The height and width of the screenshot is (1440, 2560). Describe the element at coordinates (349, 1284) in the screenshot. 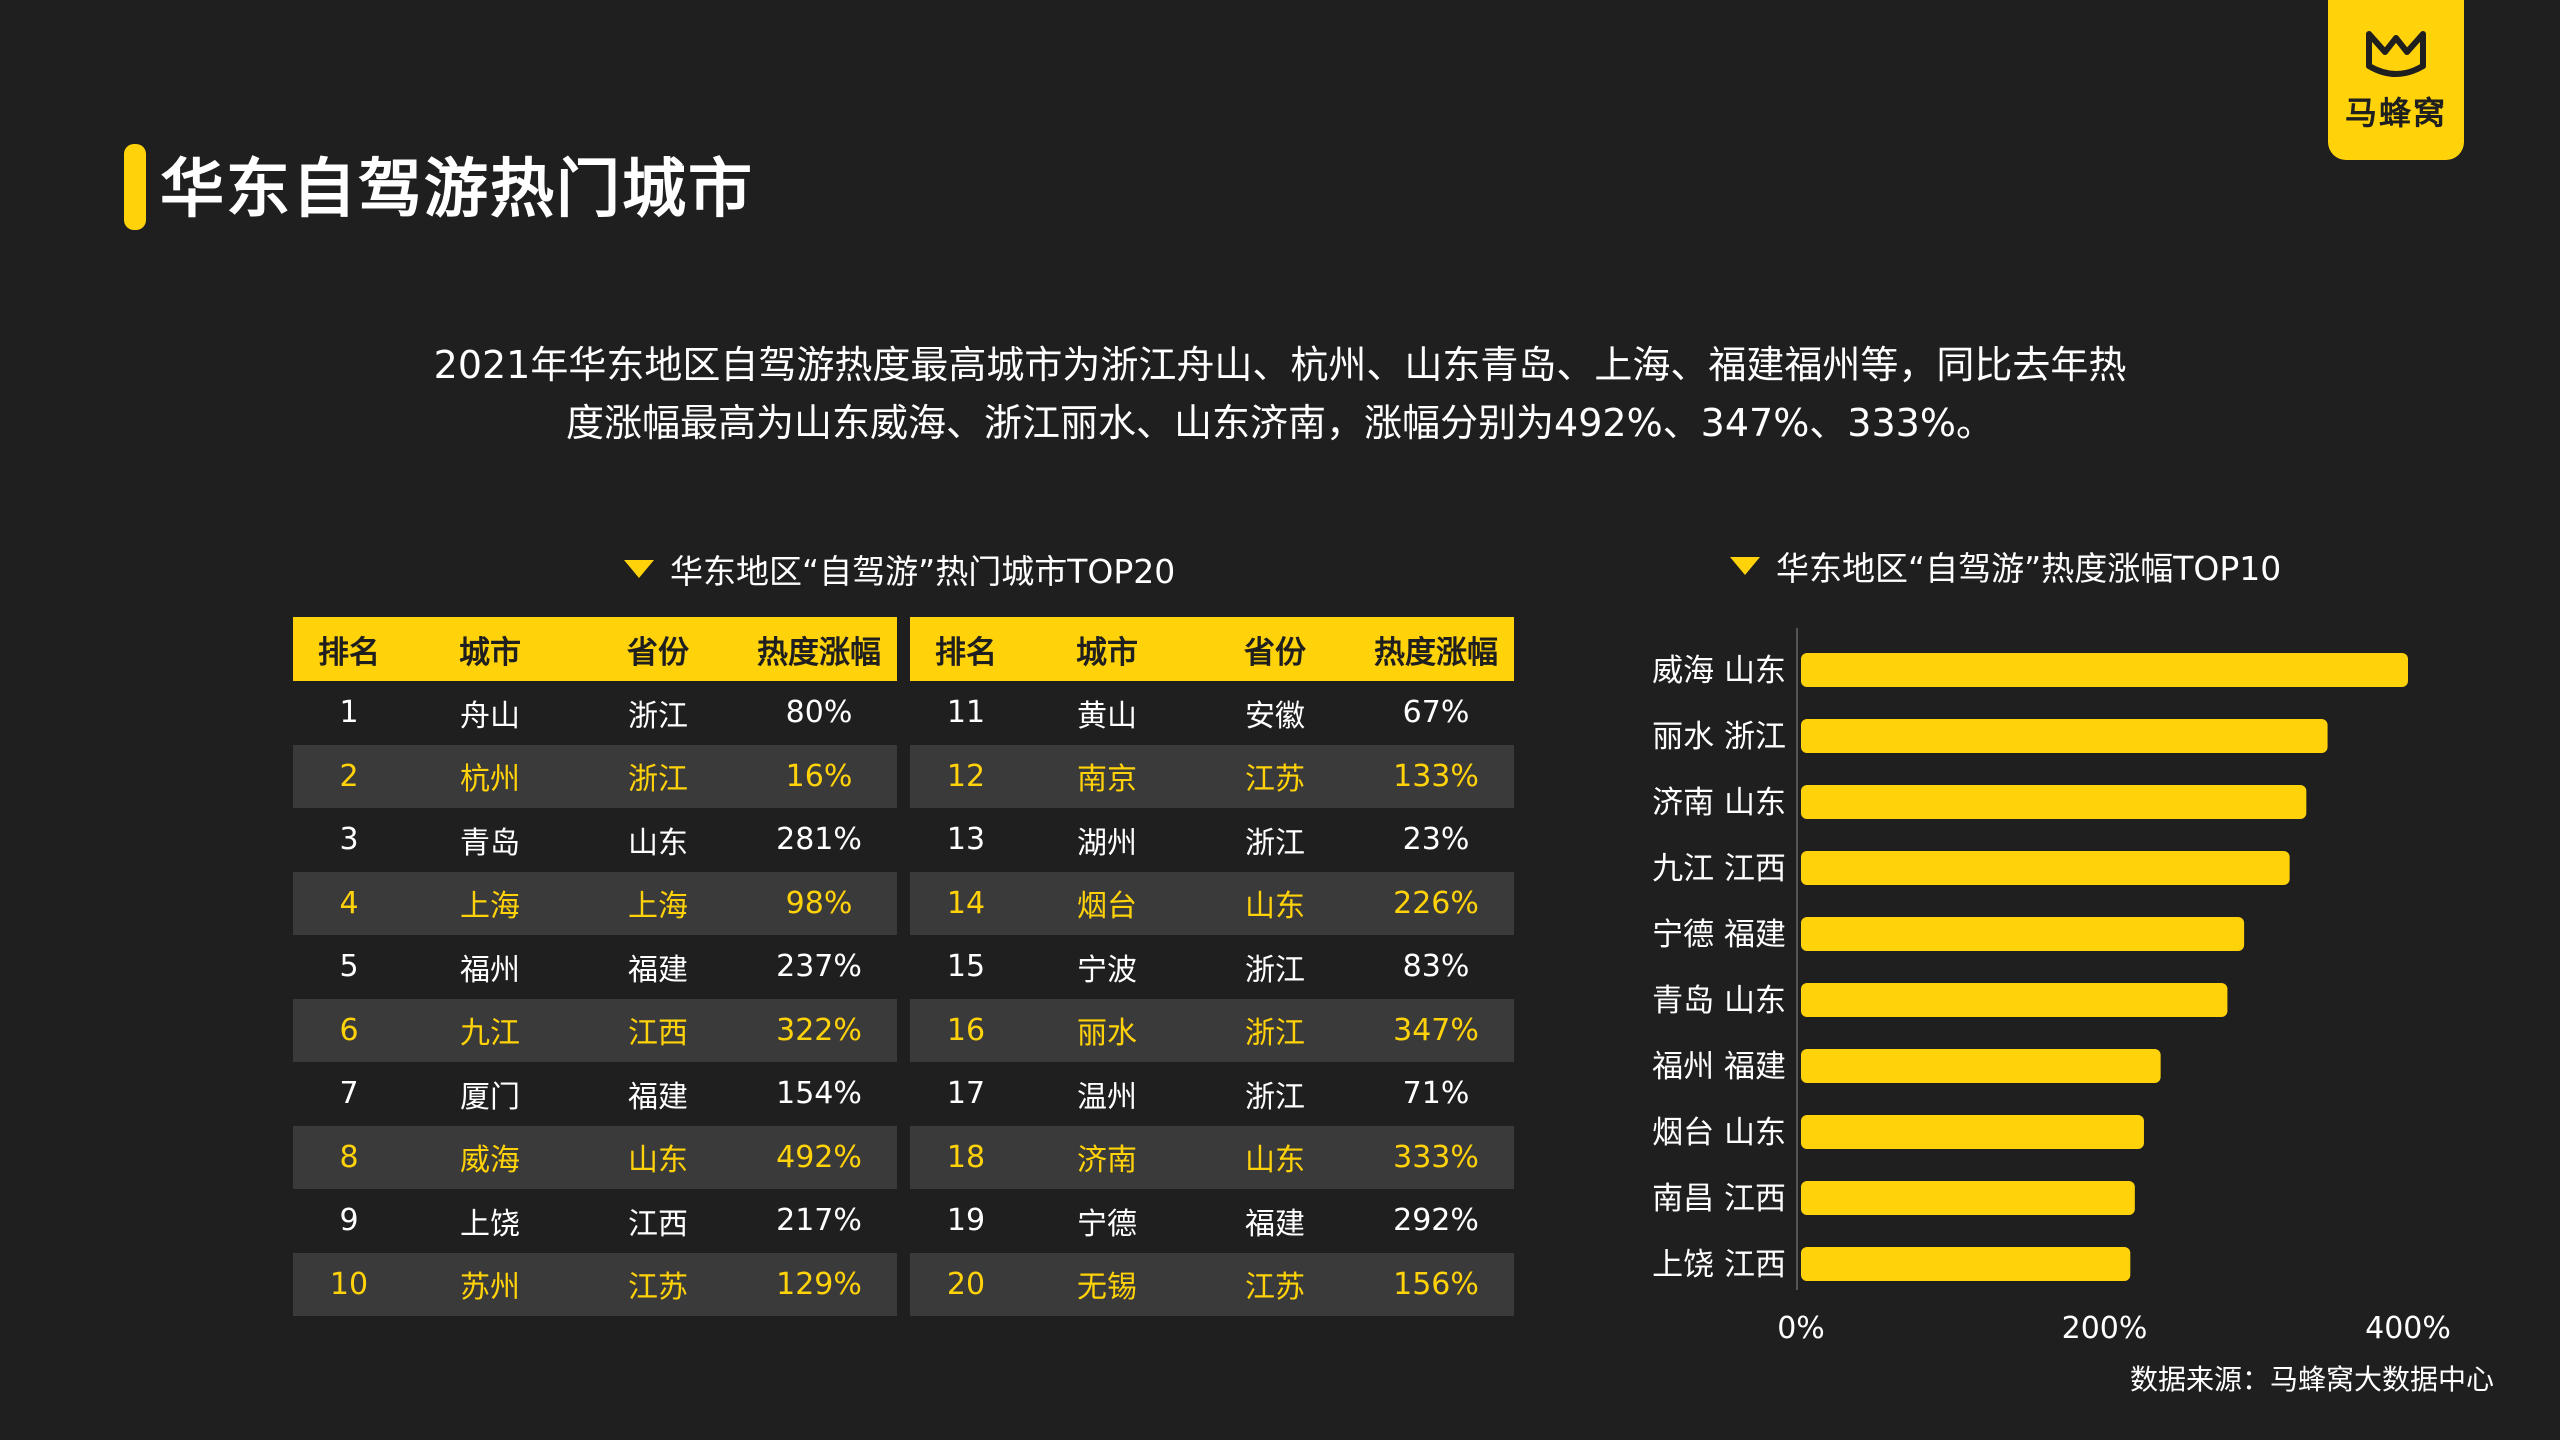

I see `cell-rank: 10` at that location.